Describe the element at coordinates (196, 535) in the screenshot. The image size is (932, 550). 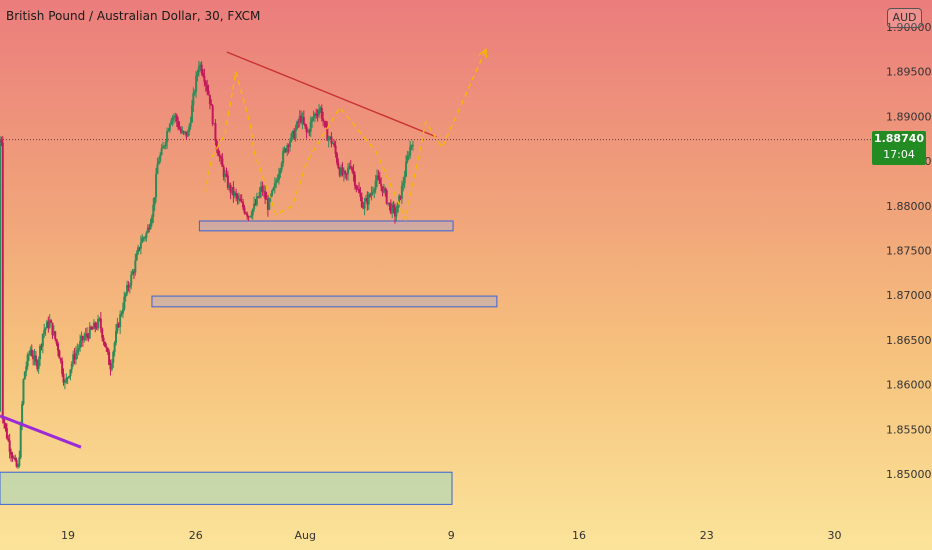
I see `x-tick-label: 26` at that location.